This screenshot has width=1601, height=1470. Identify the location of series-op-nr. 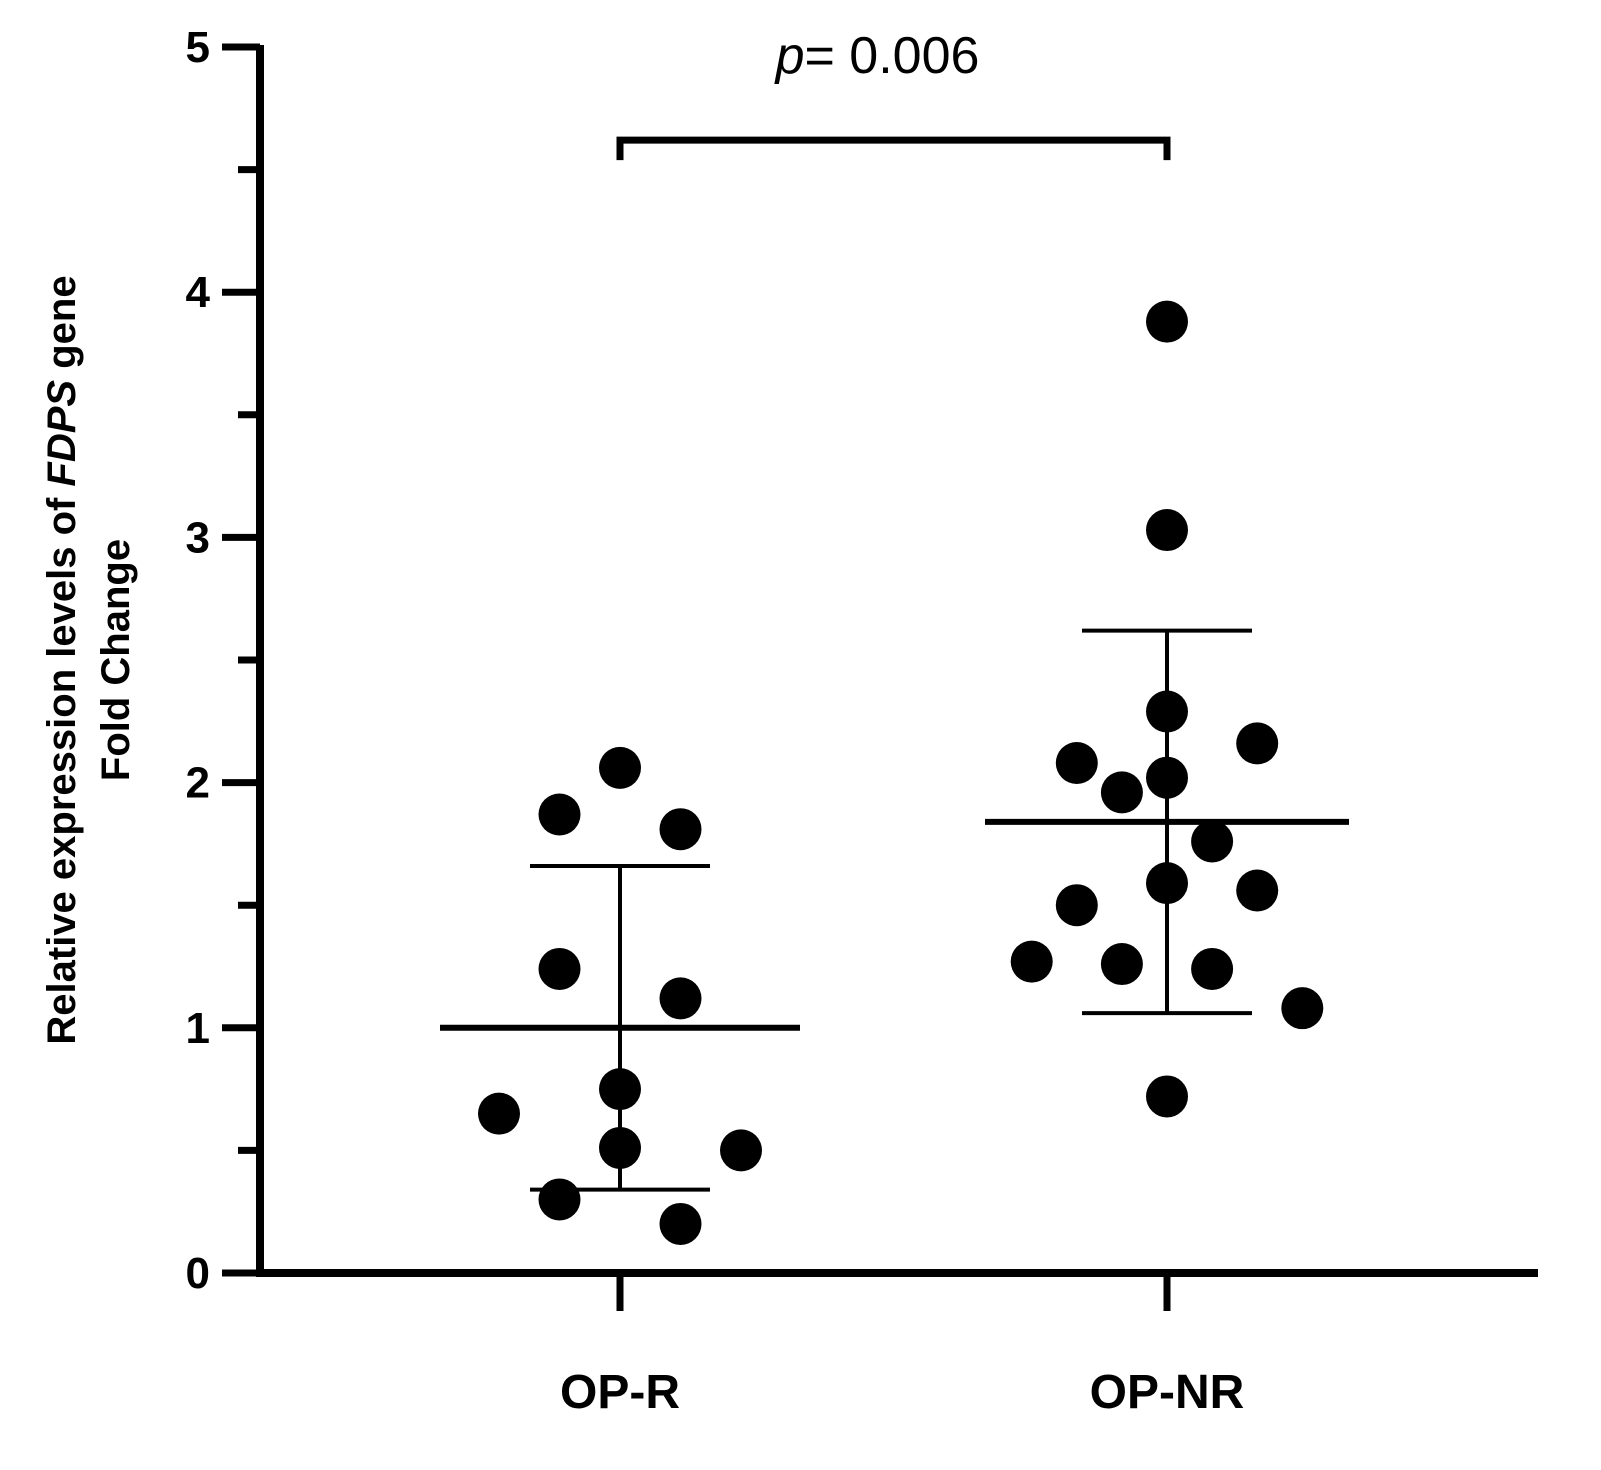
(1167, 709).